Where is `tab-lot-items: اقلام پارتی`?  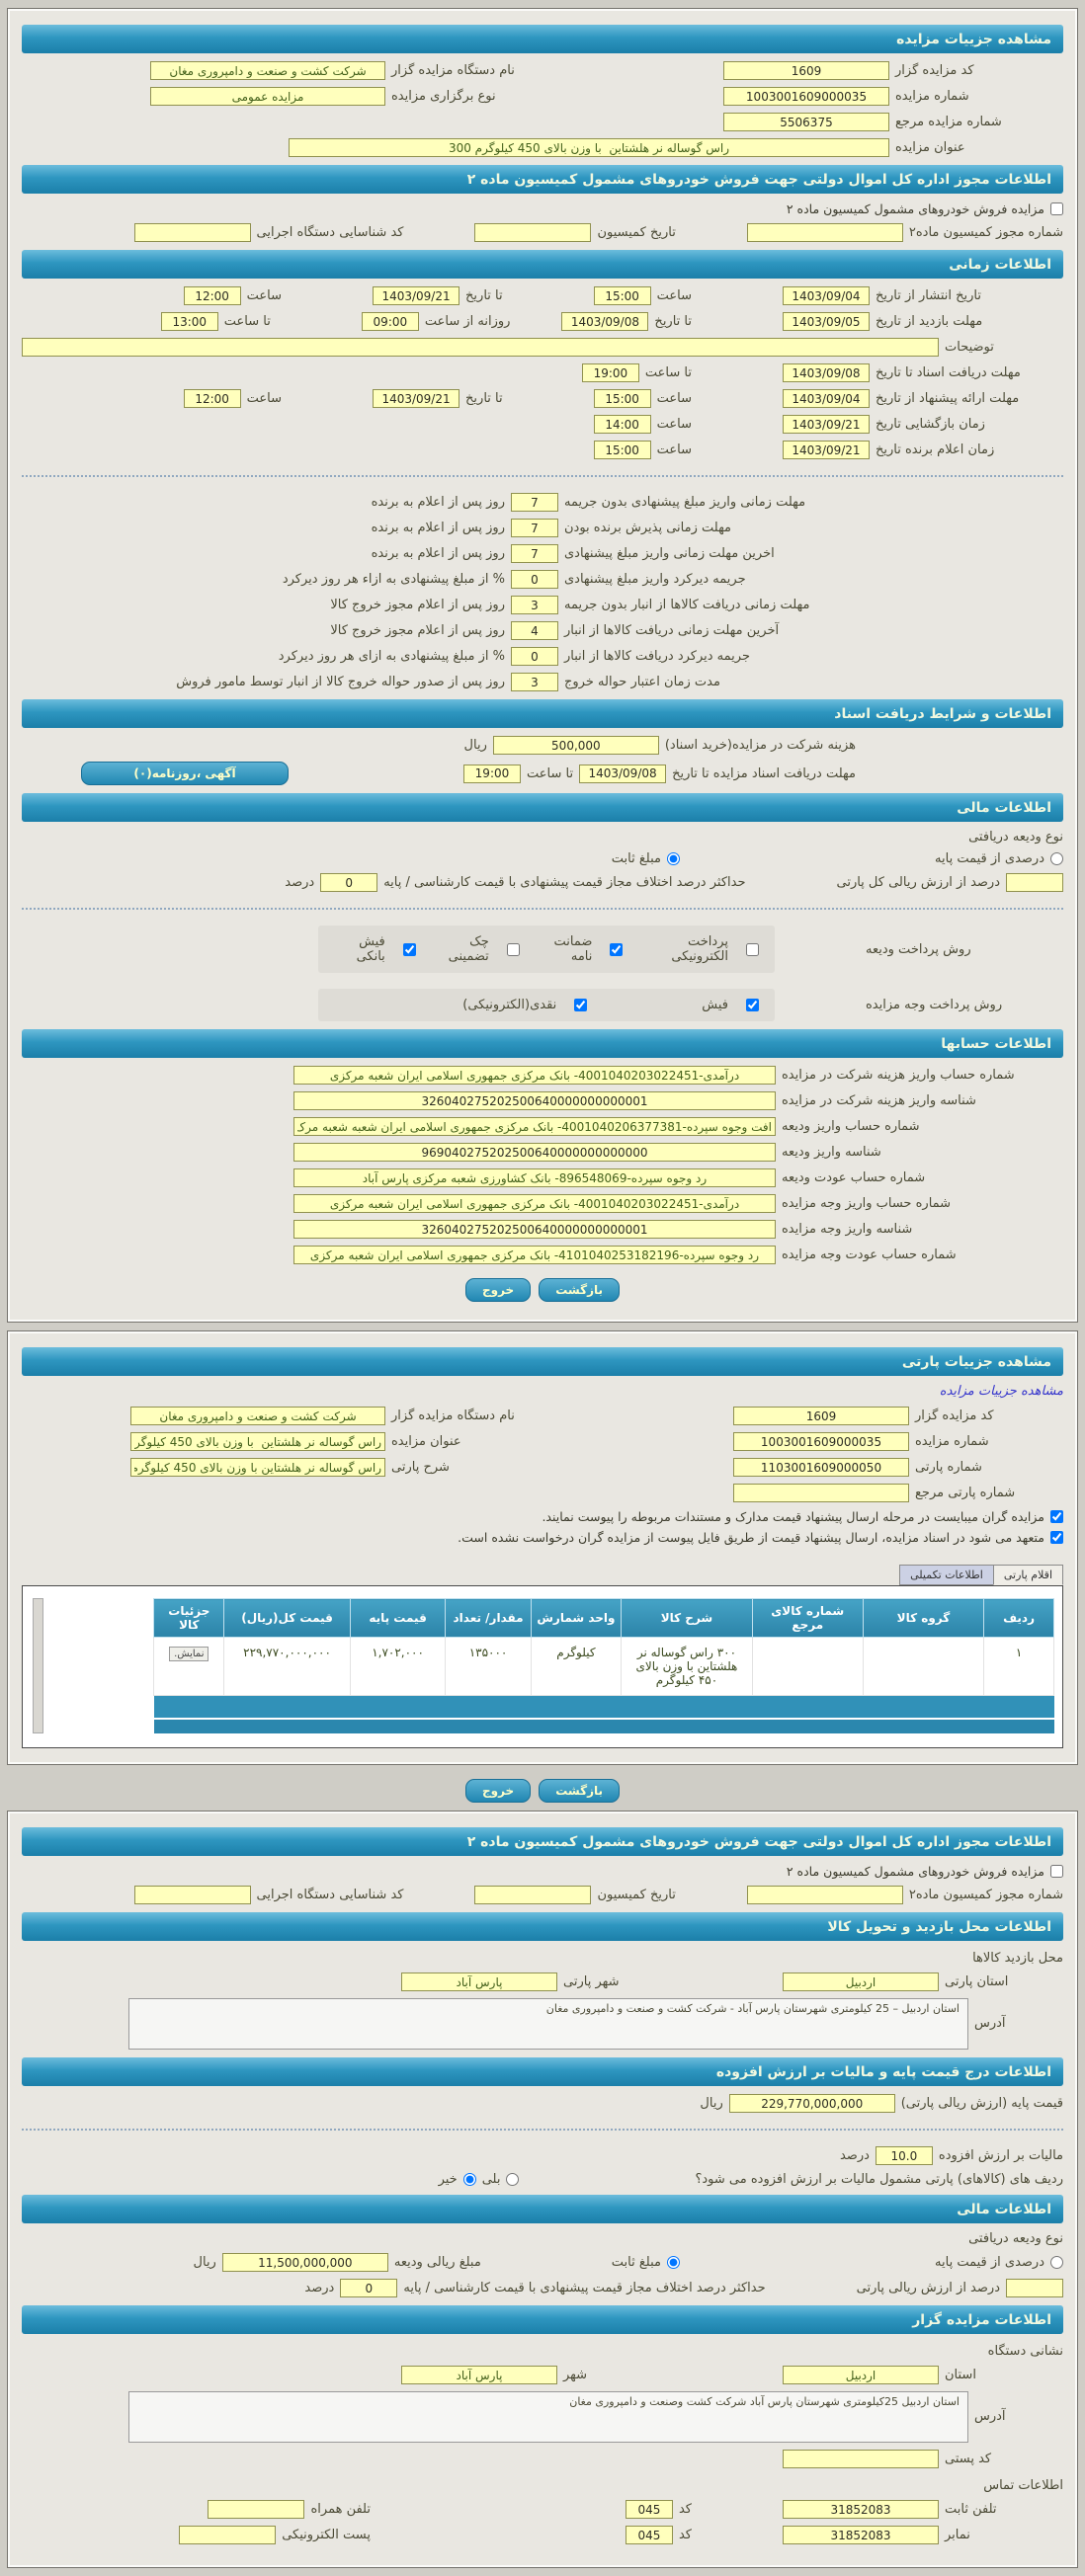
tab-lot-items: اقلام پارتی is located at coordinates (1027, 1575).